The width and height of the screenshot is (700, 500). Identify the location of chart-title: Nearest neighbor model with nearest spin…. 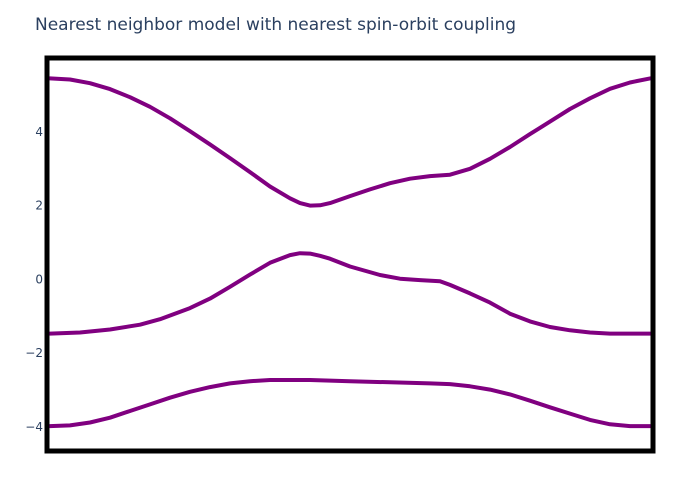
(275, 25).